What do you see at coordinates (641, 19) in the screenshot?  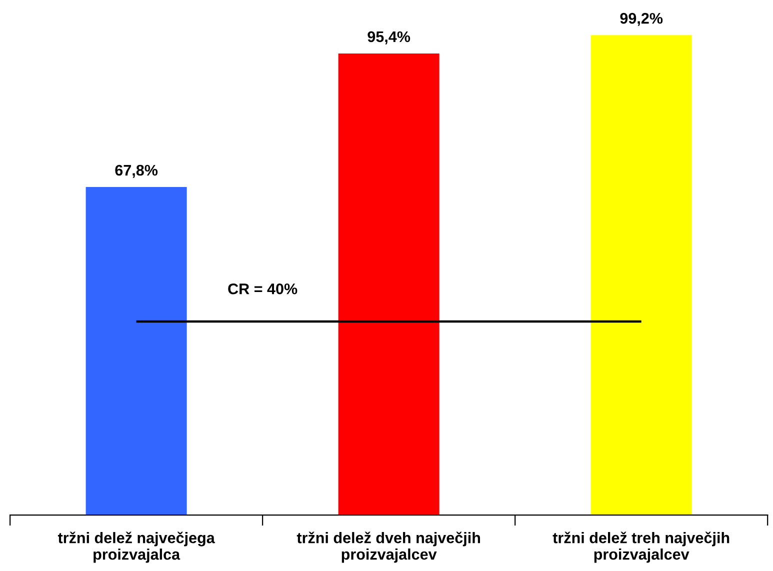 I see `data-label: 99,2%` at bounding box center [641, 19].